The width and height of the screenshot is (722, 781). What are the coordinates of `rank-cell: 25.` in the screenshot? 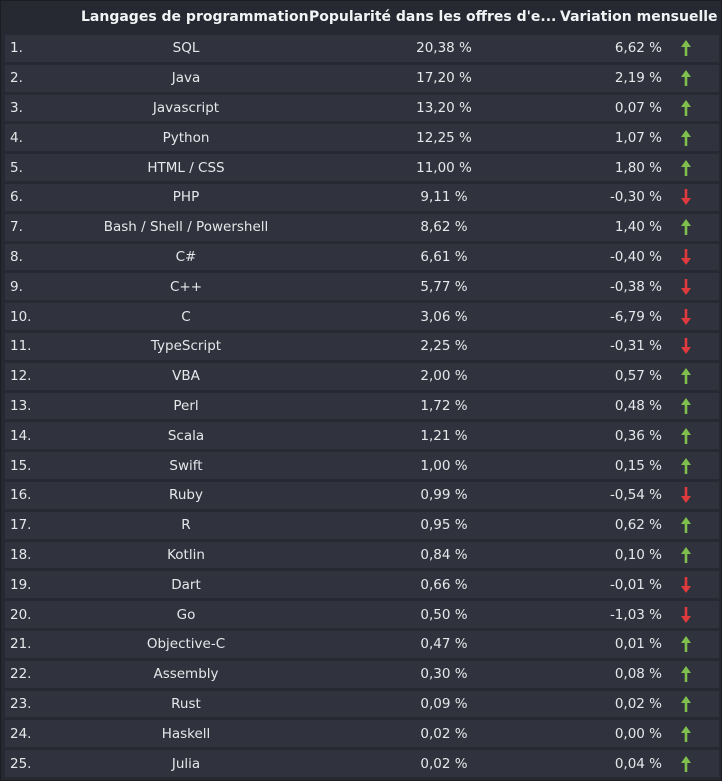 It's located at (34, 763).